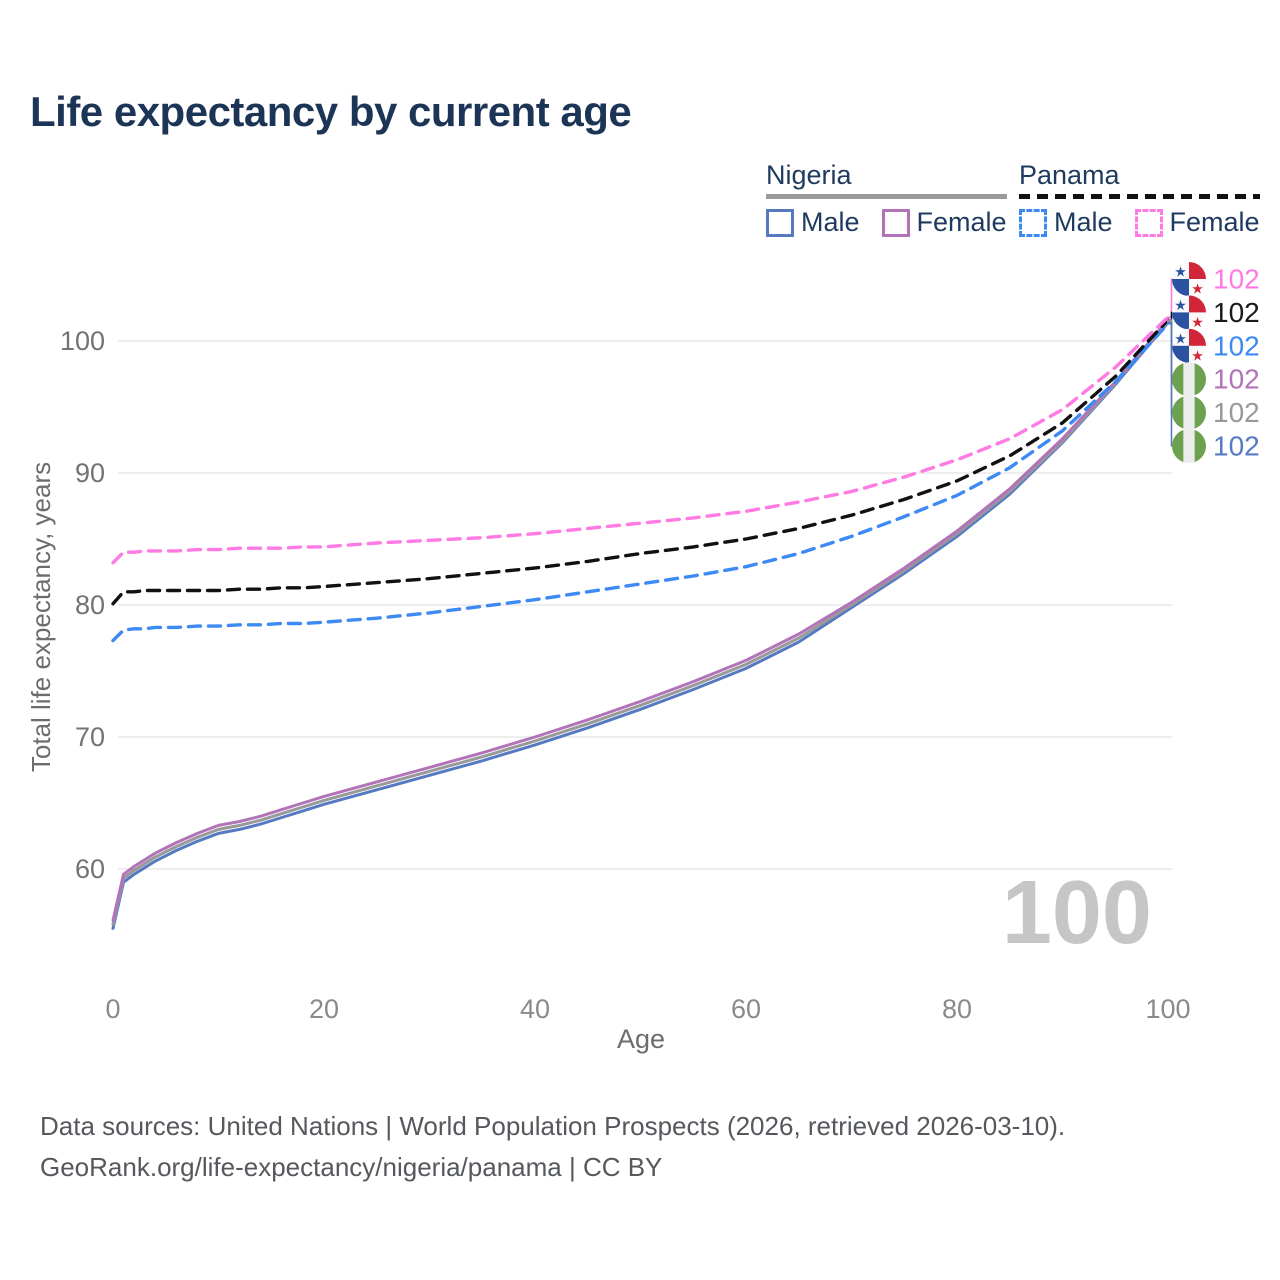 The width and height of the screenshot is (1280, 1280). Describe the element at coordinates (1148, 222) in the screenshot. I see `panama-female-swatch-icon` at that location.